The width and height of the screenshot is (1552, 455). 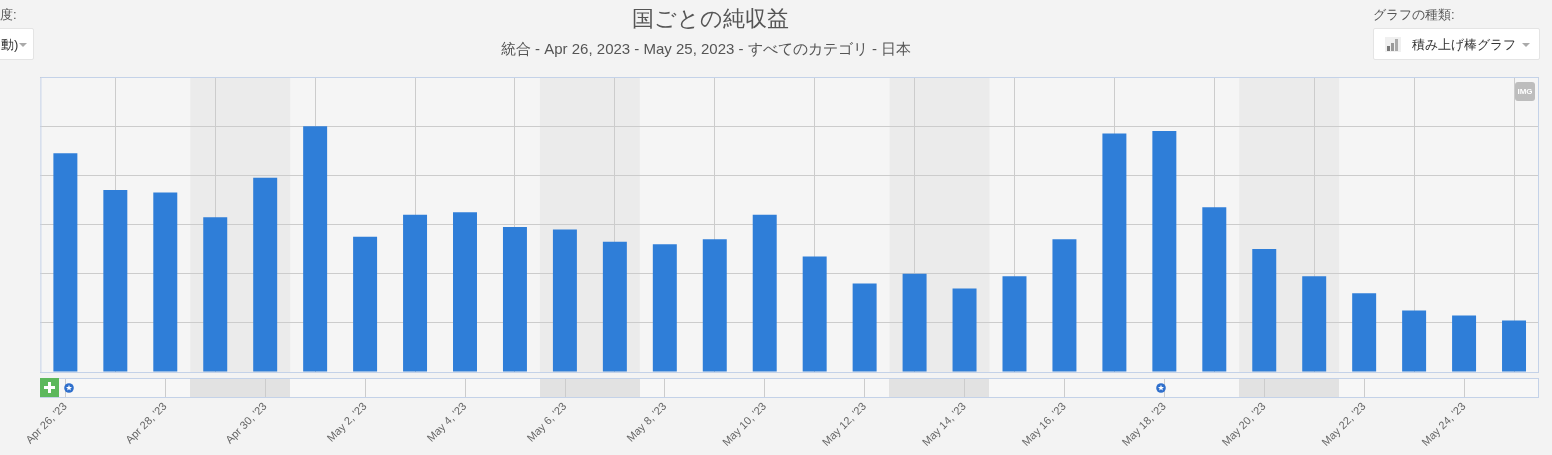 What do you see at coordinates (1243, 424) in the screenshot?
I see `x-tick-label: May 20, '23` at bounding box center [1243, 424].